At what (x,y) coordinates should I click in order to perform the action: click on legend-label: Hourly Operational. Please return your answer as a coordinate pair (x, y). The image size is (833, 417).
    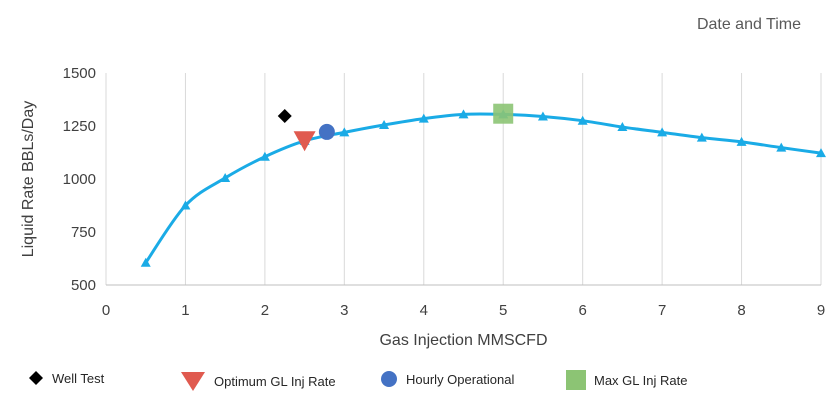
    Looking at the image, I should click on (460, 379).